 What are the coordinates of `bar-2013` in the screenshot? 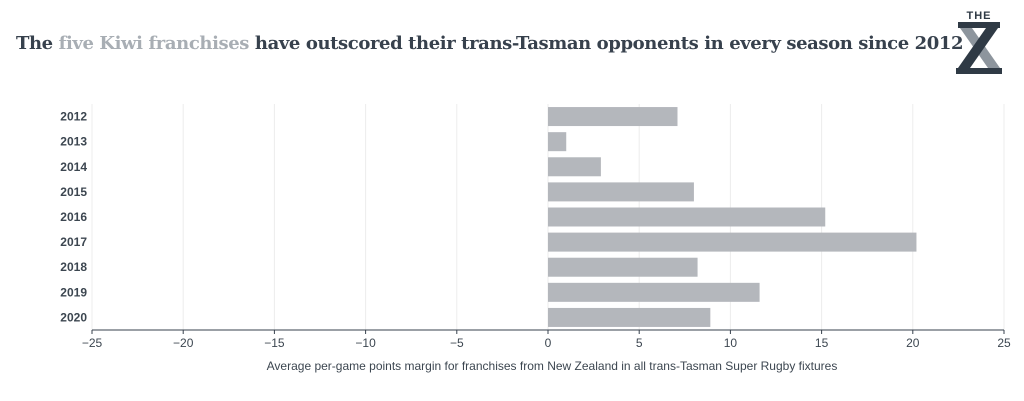 It's located at (557, 142).